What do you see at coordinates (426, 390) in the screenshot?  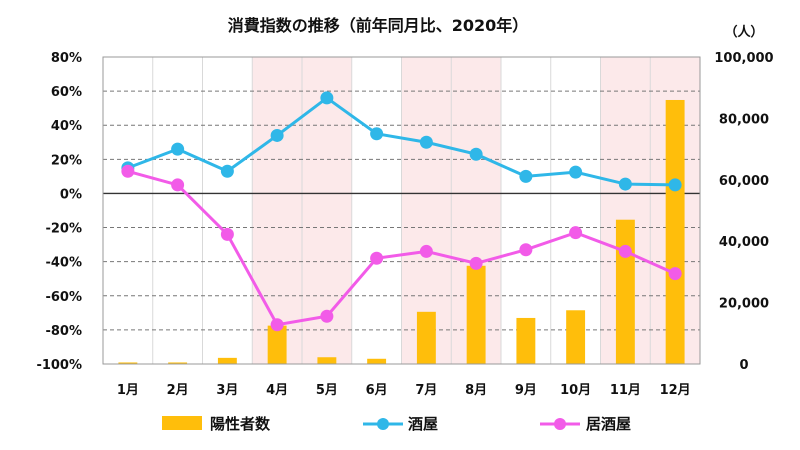 I see `x-axis-tick-label: 7月` at bounding box center [426, 390].